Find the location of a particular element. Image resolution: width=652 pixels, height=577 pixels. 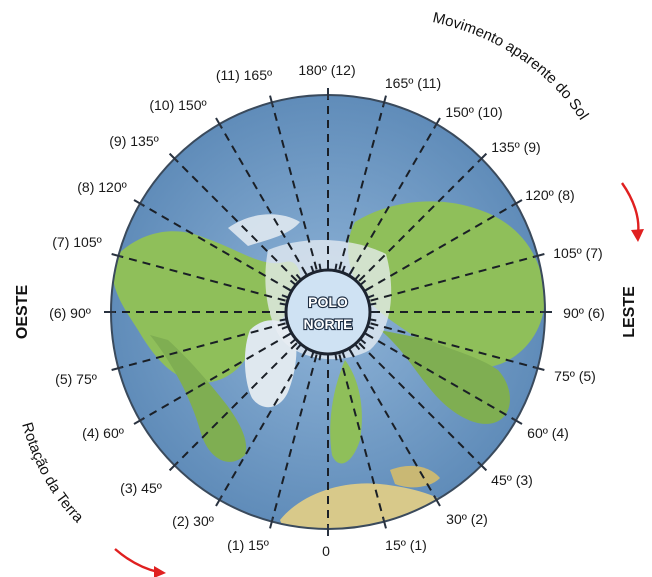

angle-label: (1) 15º is located at coordinates (248, 545).